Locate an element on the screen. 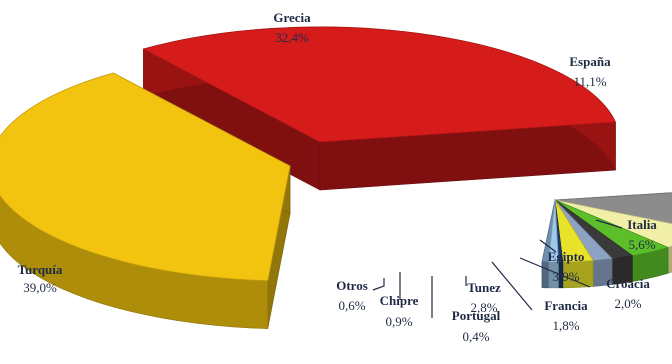 This screenshot has width=672, height=364. slice-chipre is located at coordinates (553, 244).